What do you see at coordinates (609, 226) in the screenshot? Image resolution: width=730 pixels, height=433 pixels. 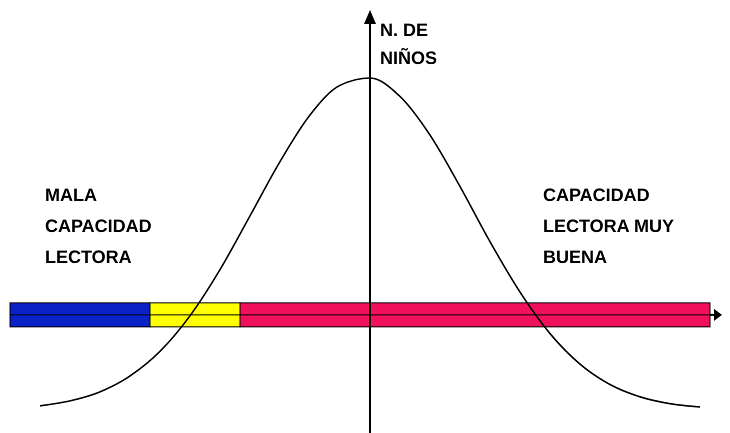 I see `annotation: CAPACIDAD LECTORA MUY BUENA` at bounding box center [609, 226].